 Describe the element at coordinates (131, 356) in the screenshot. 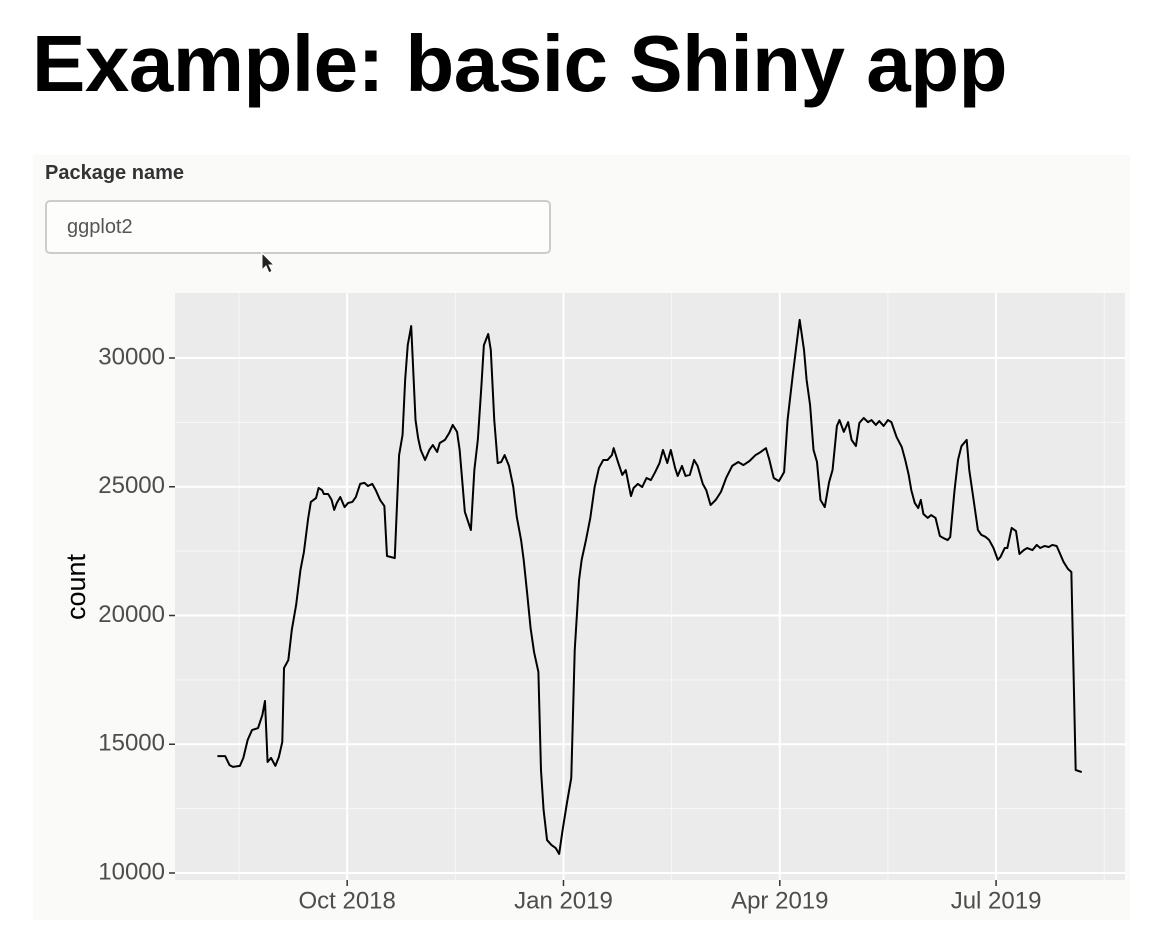

I see `y-tick-label: 30000` at that location.